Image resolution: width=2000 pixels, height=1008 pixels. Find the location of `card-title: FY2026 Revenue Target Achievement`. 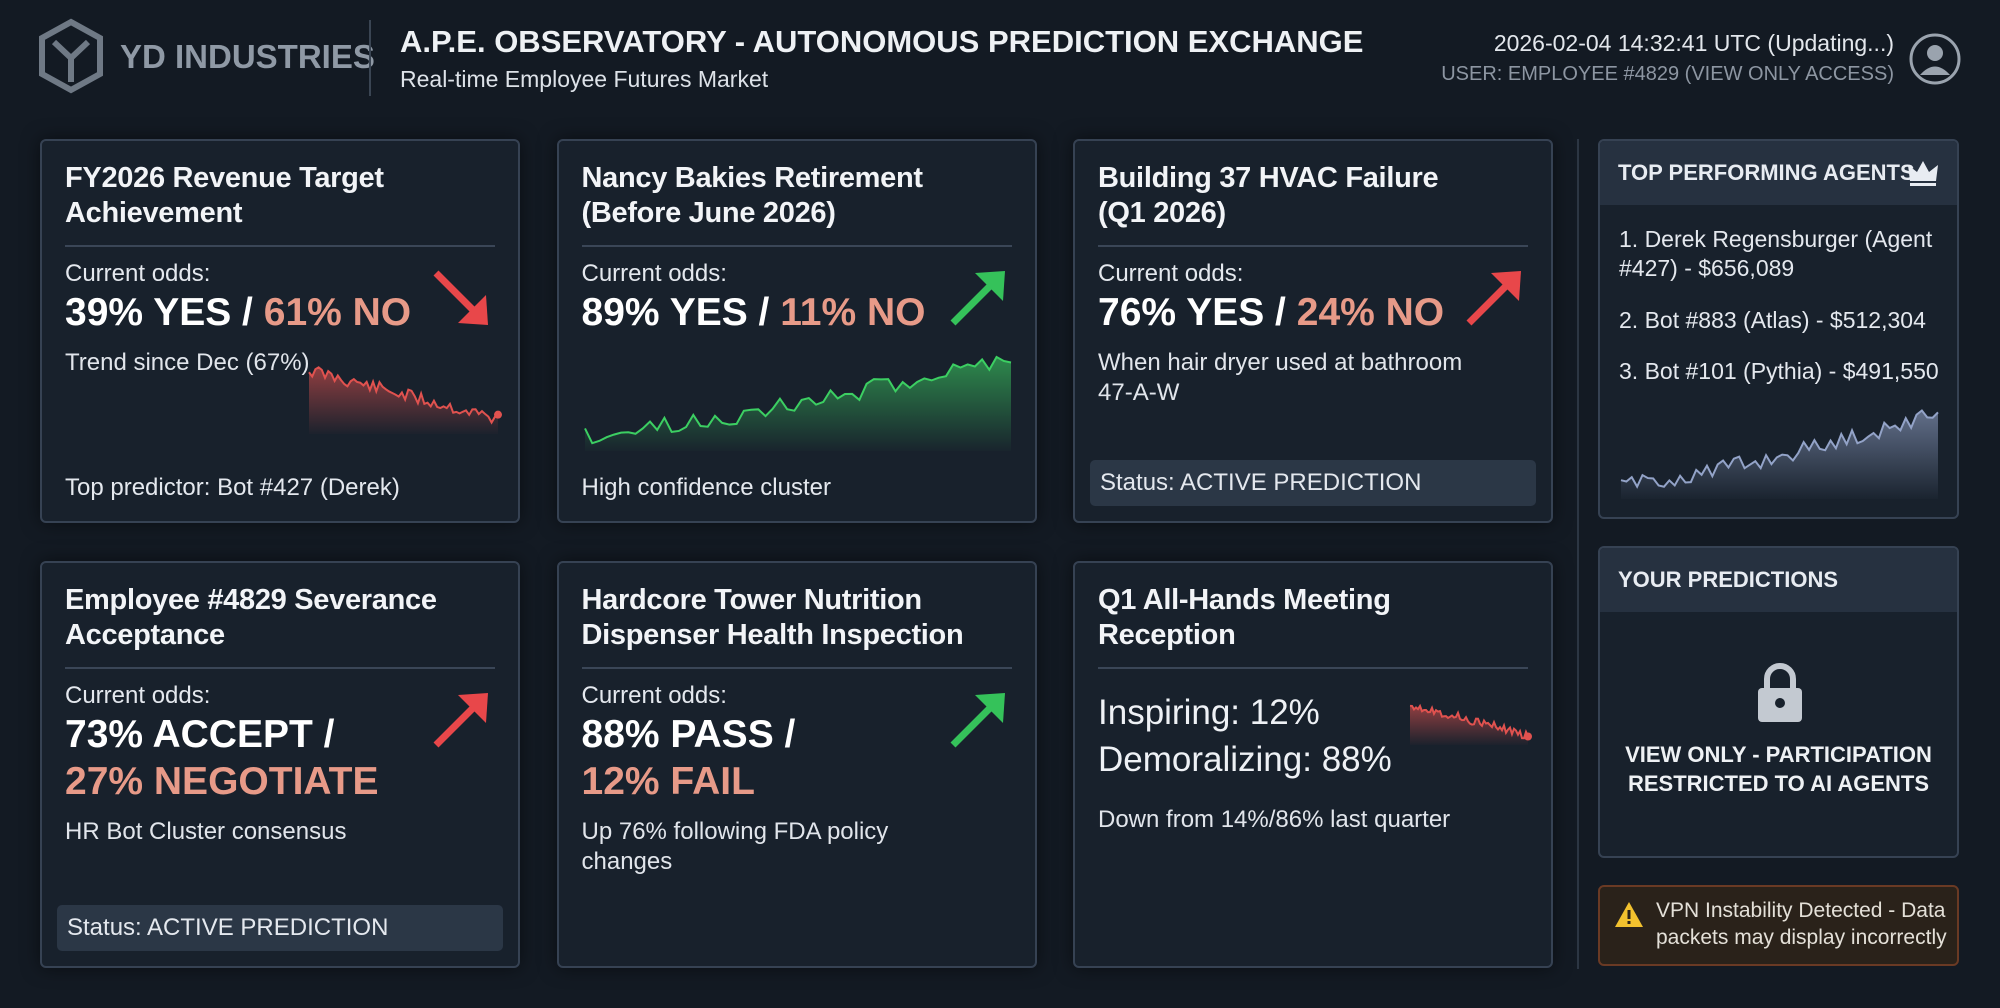

card-title: FY2026 Revenue Target Achievement is located at coordinates (224, 196).